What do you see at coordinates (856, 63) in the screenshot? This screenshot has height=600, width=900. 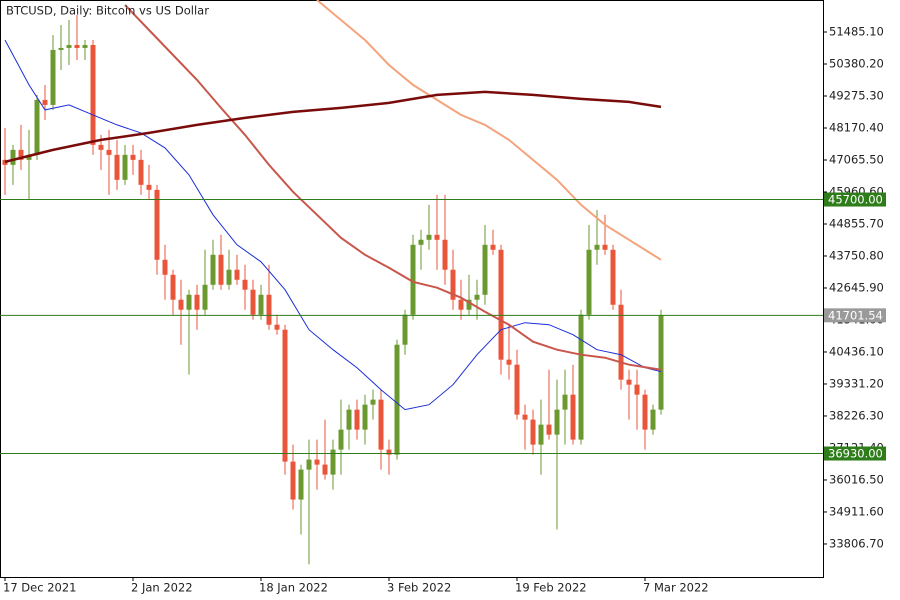 I see `y-tick-label: 50380.20` at bounding box center [856, 63].